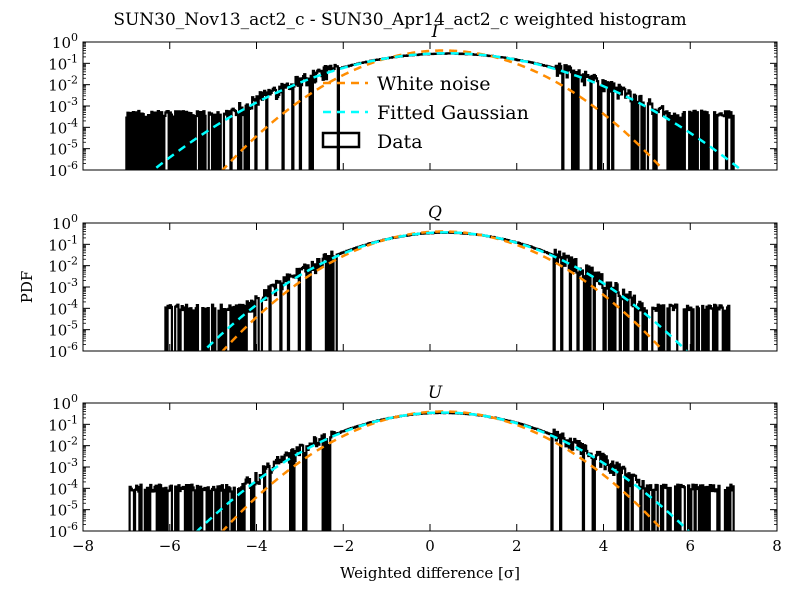 The height and width of the screenshot is (600, 800). Describe the element at coordinates (777, 546) in the screenshot. I see `x-tick-label: 8` at that location.